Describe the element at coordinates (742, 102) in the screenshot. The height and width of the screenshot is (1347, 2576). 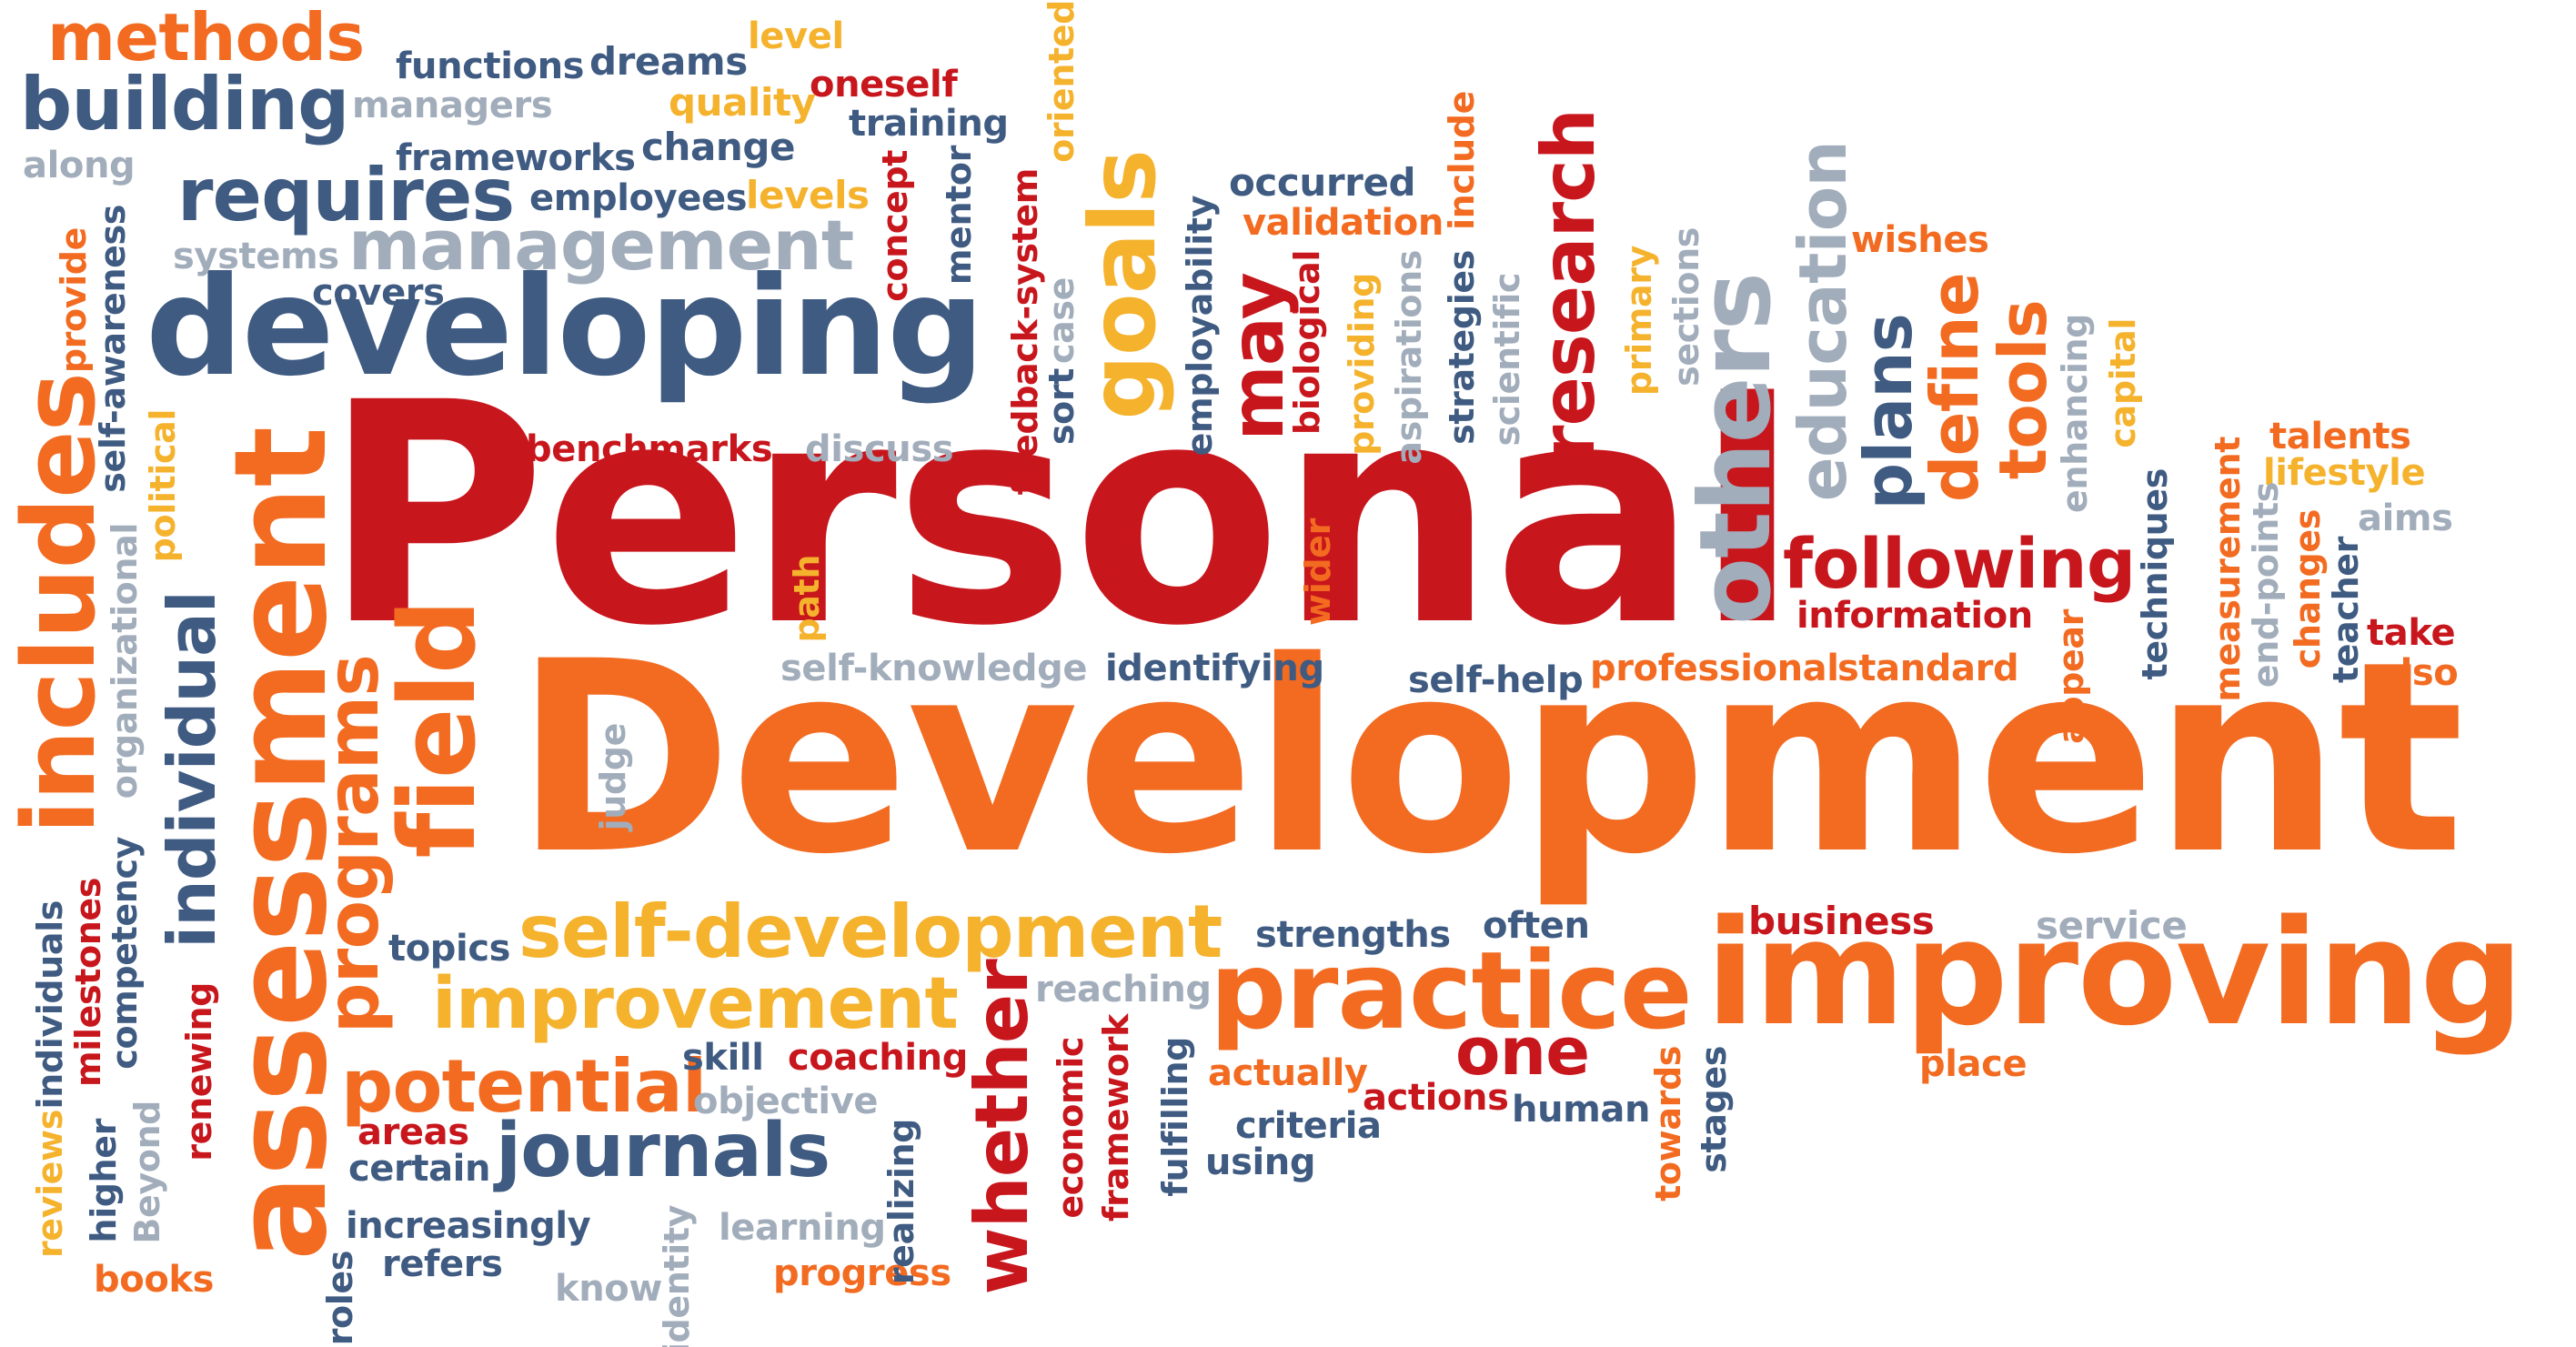
I see `word-quality: quality` at that location.